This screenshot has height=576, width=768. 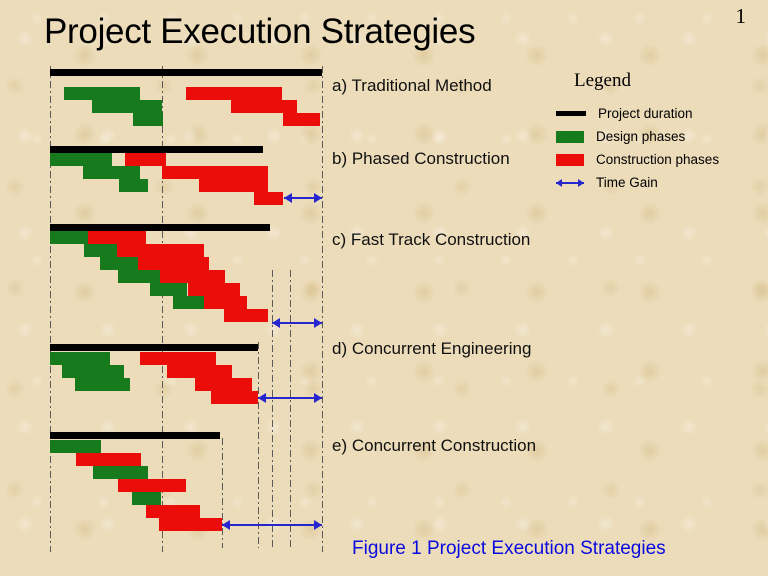 What do you see at coordinates (509, 548) in the screenshot?
I see `figure-caption: Figure 1 Project Execution Strategies` at bounding box center [509, 548].